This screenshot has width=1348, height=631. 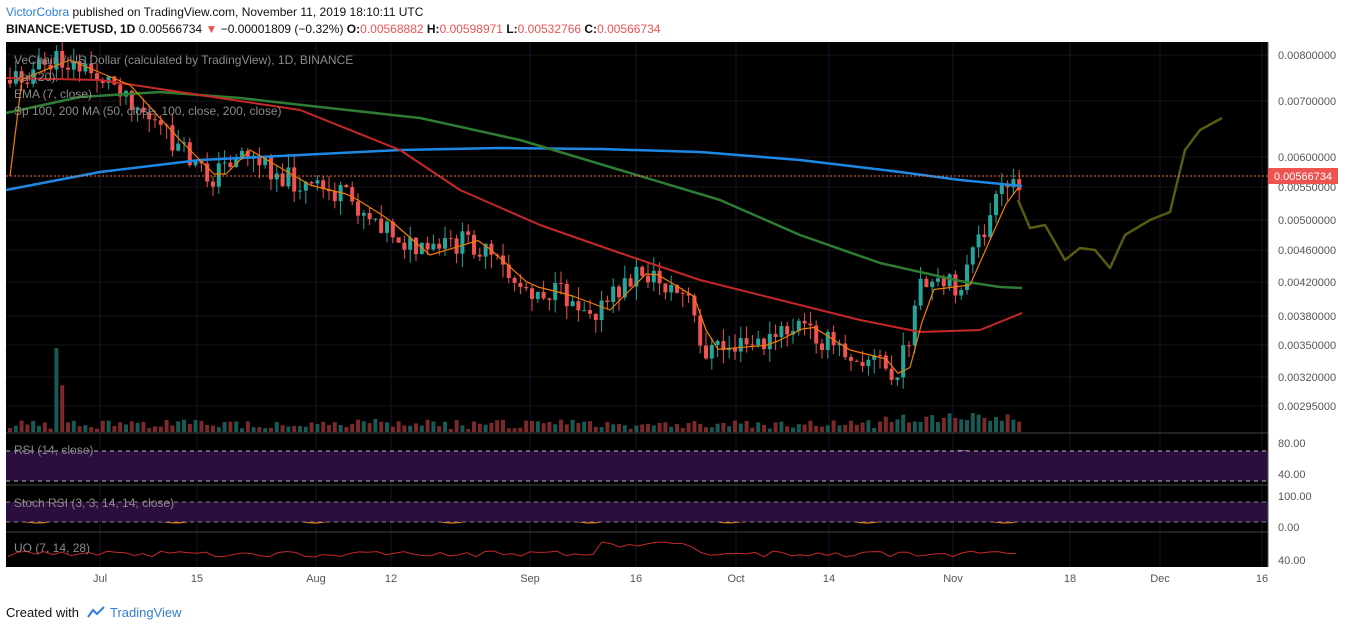 What do you see at coordinates (637, 512) in the screenshot?
I see `stoch-band` at bounding box center [637, 512].